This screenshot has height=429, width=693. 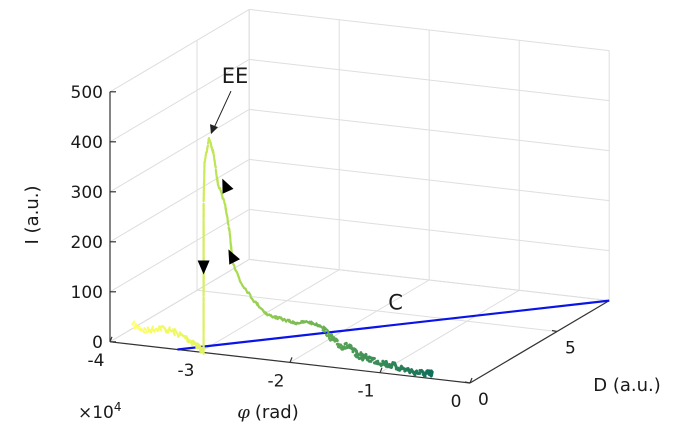 What do you see at coordinates (97, 343) in the screenshot?
I see `z-tick-label: 0` at bounding box center [97, 343].